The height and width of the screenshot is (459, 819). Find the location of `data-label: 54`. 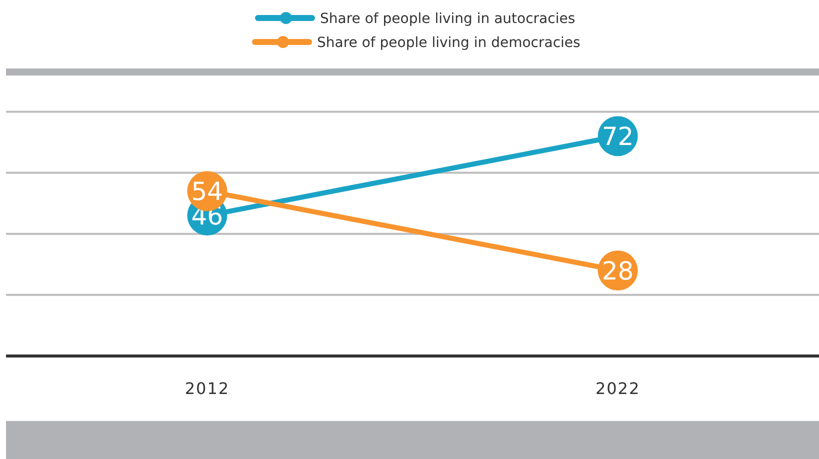

data-label: 54 is located at coordinates (207, 191).